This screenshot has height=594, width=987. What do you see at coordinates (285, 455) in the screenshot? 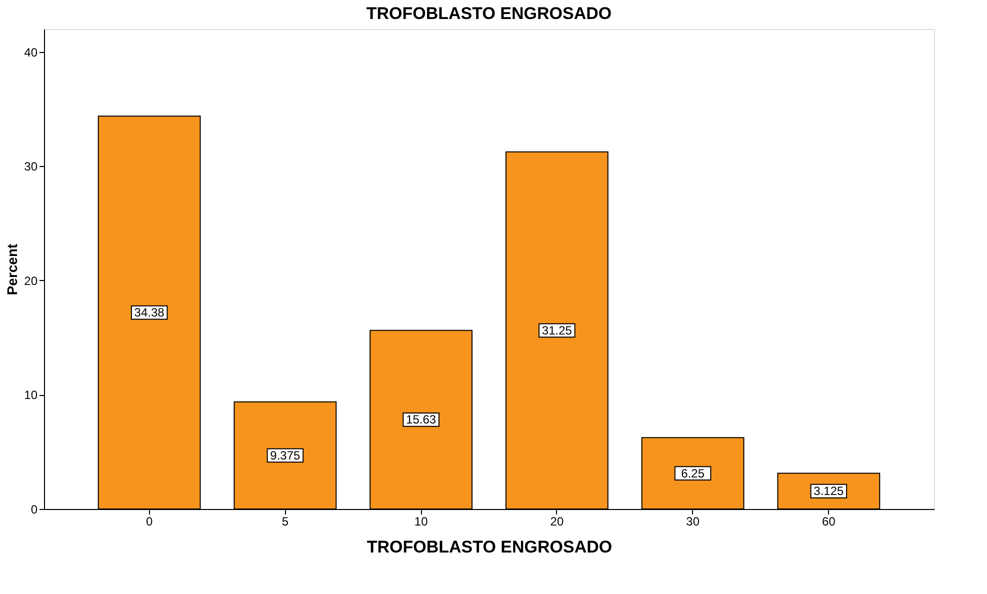
I see `data-label: 9.375` at bounding box center [285, 455].